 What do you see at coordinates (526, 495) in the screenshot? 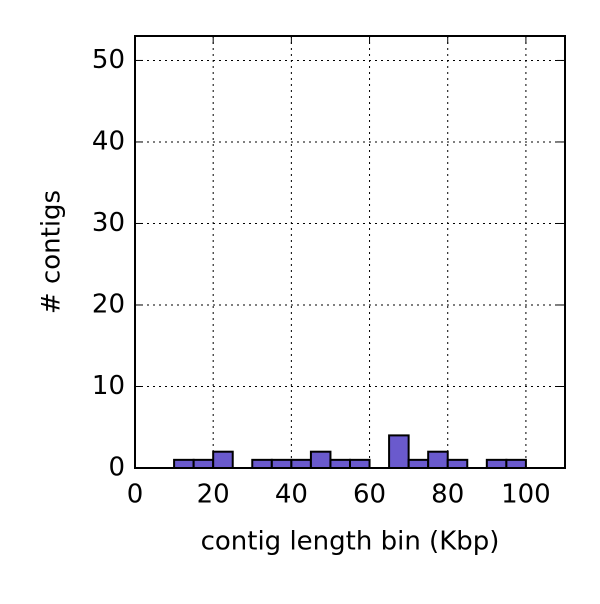
I see `x-tick-label: 100` at bounding box center [526, 495].